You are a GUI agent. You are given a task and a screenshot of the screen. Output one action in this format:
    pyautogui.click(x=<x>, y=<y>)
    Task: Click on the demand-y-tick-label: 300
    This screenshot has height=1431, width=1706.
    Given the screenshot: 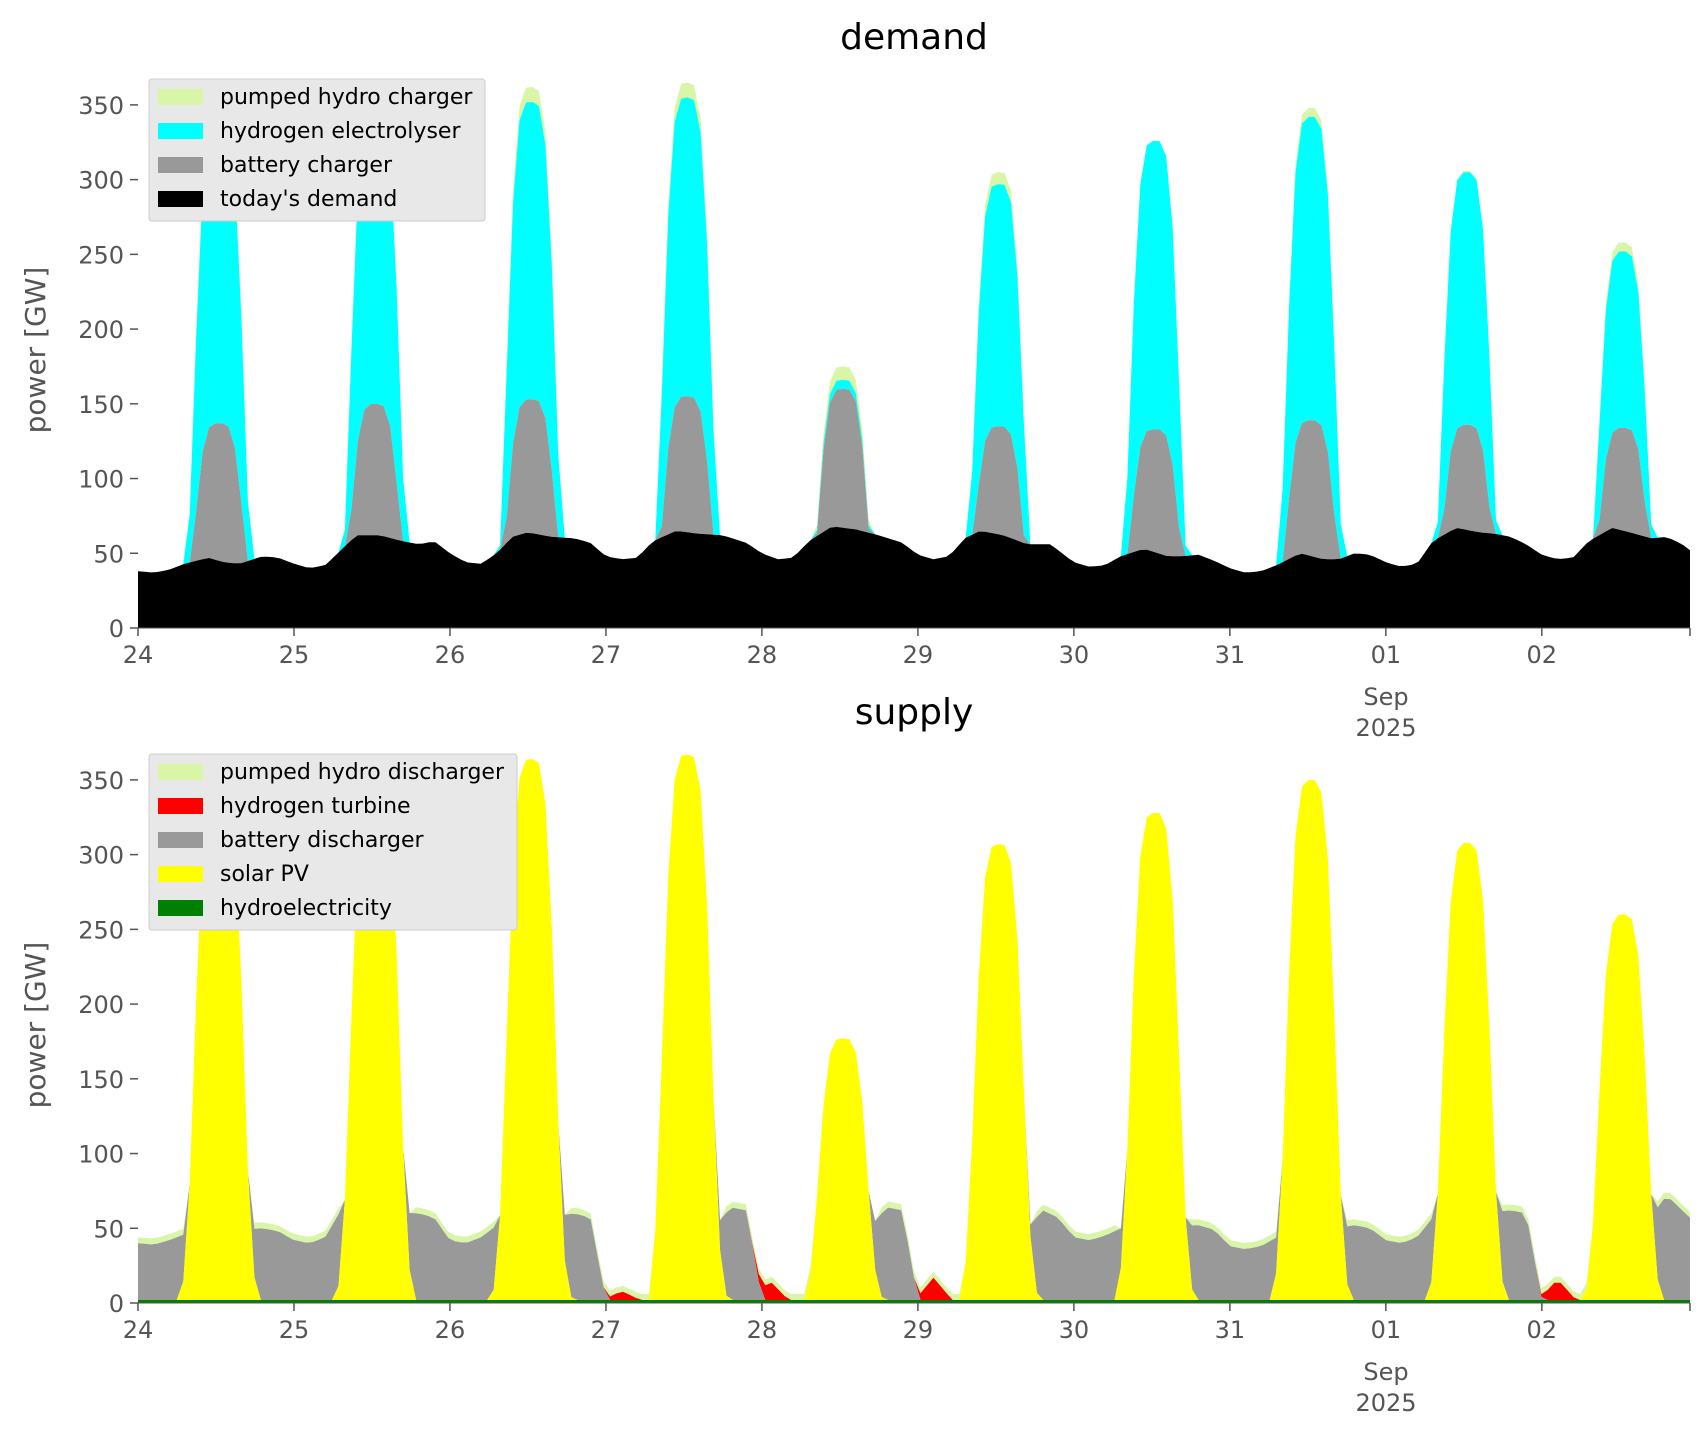 What is the action you would take?
    pyautogui.click(x=101, y=181)
    